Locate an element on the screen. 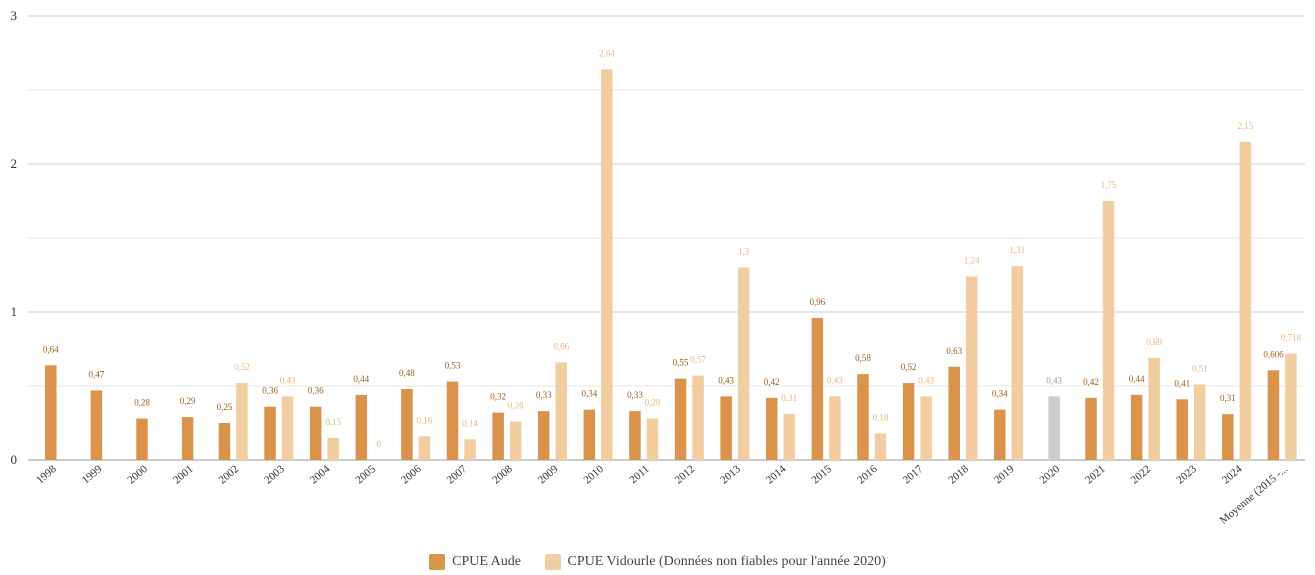  x-tick-label: 2022 is located at coordinates (1141, 474).